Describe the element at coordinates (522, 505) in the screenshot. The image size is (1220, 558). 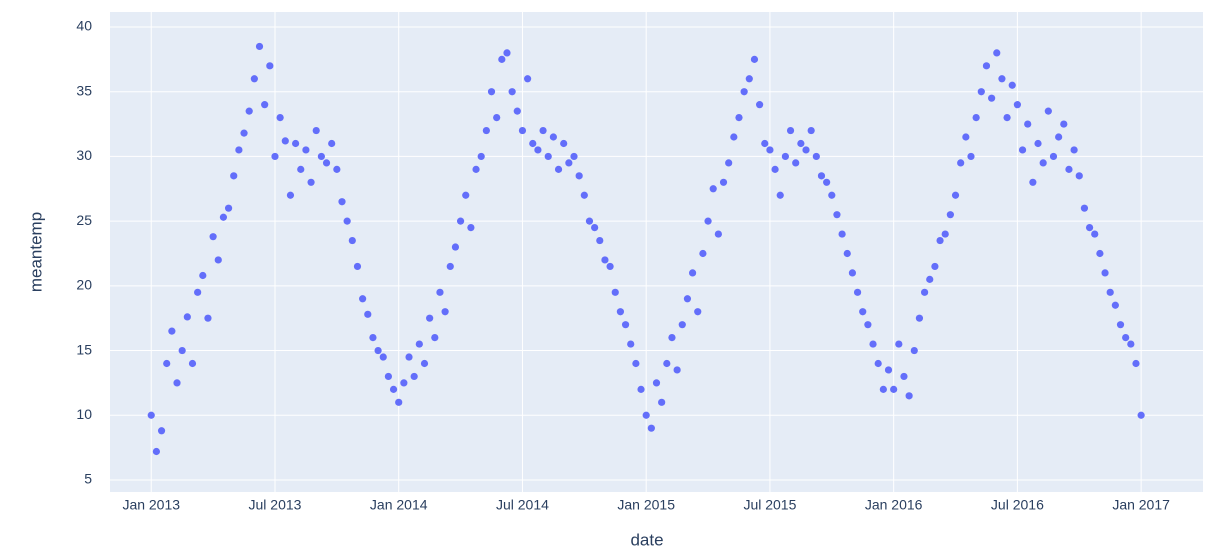
I see `x-tick-label: Jul 2014` at that location.